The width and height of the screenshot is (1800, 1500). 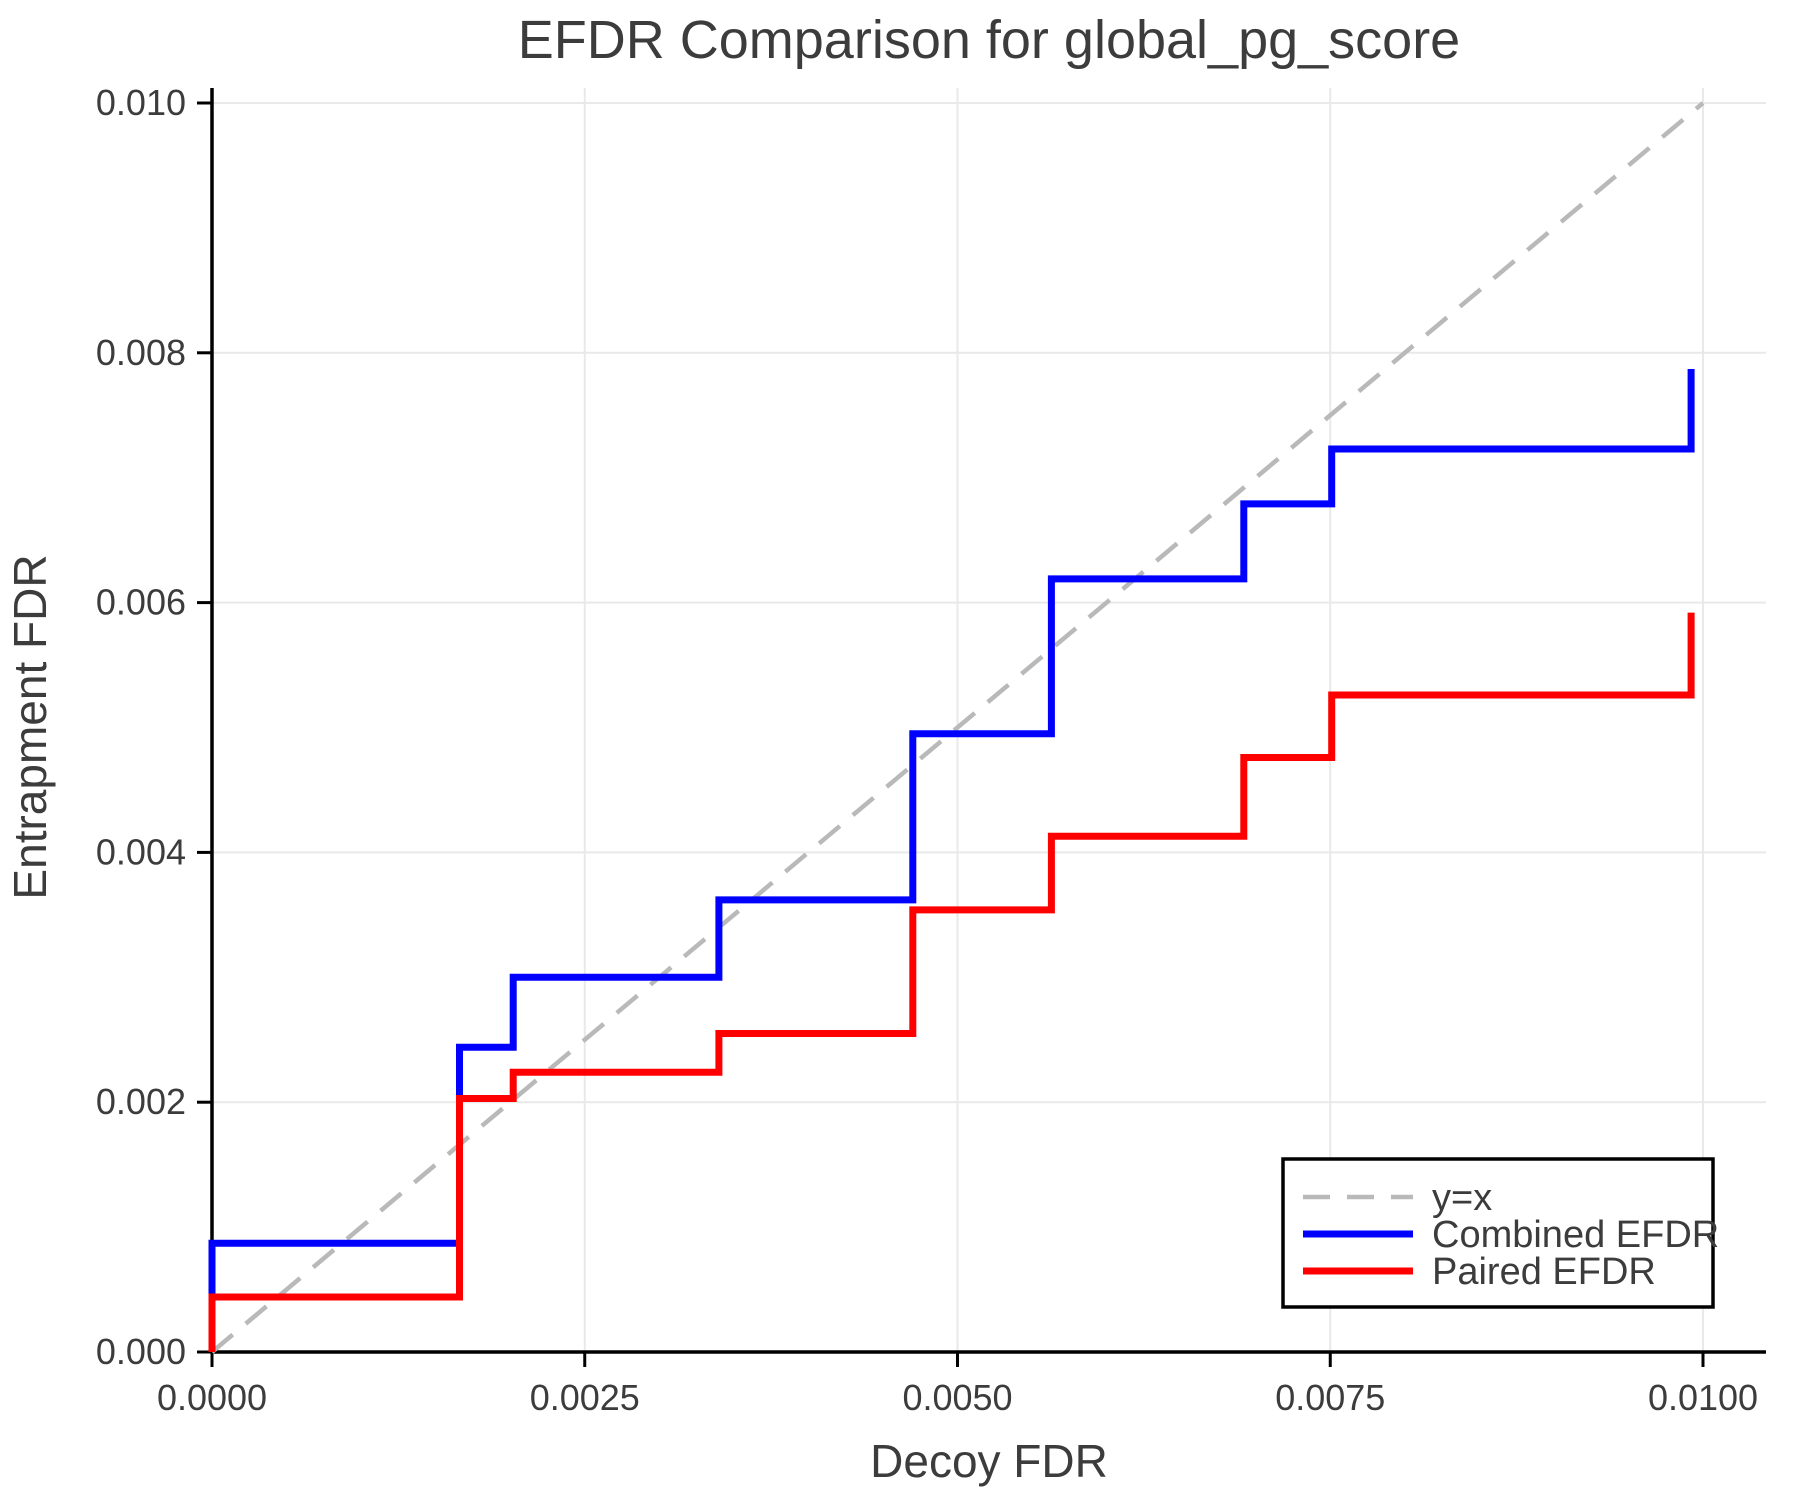 What do you see at coordinates (1544, 1272) in the screenshot?
I see `legend-label-paired: Paired EFDR` at bounding box center [1544, 1272].